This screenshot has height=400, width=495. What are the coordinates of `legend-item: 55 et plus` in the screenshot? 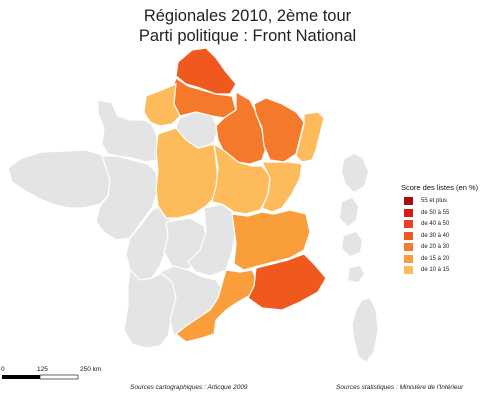 It's located at (447, 202).